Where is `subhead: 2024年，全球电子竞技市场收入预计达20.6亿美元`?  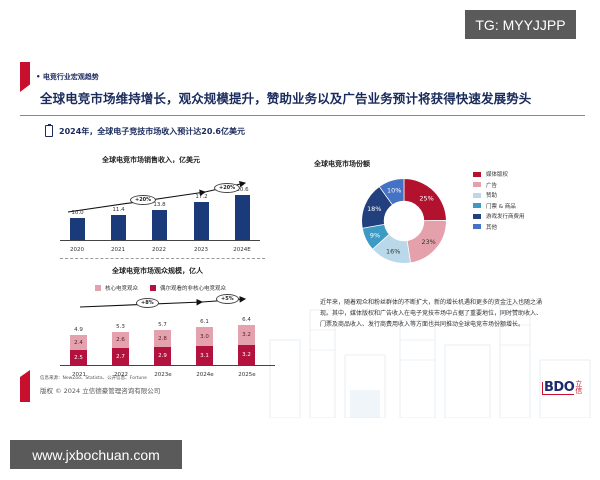 subhead: 2024年，全球电子竞技市场收入预计达20.6亿美元 is located at coordinates (145, 130).